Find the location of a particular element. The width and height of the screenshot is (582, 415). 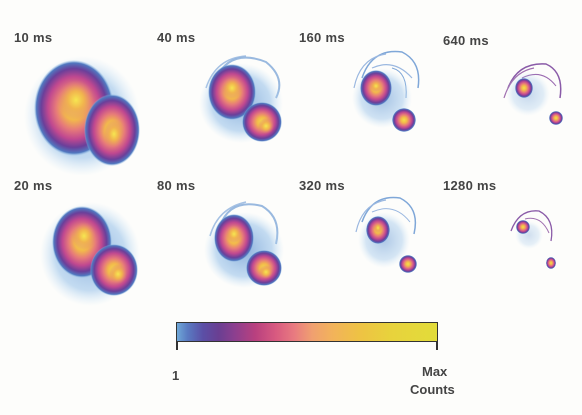

colorbar-tick-min is located at coordinates (177, 346).